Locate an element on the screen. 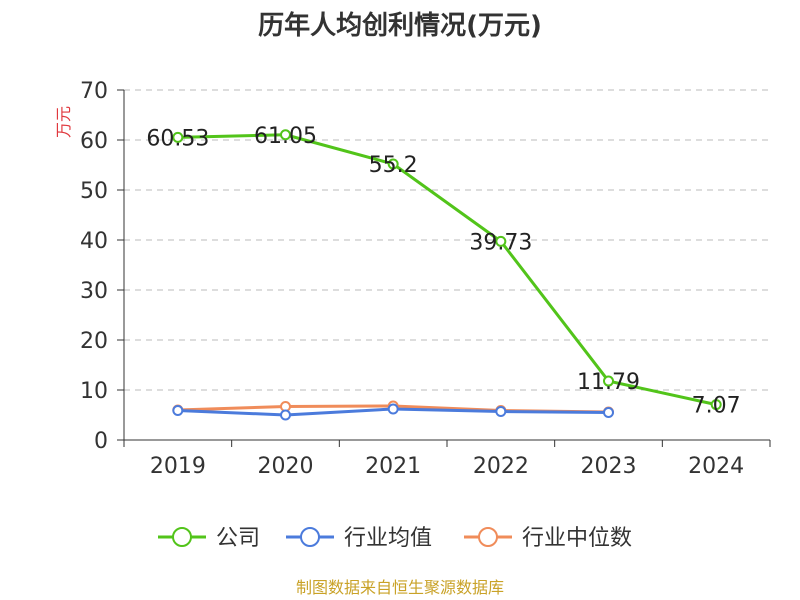  legend-label: 公司 is located at coordinates (238, 538).